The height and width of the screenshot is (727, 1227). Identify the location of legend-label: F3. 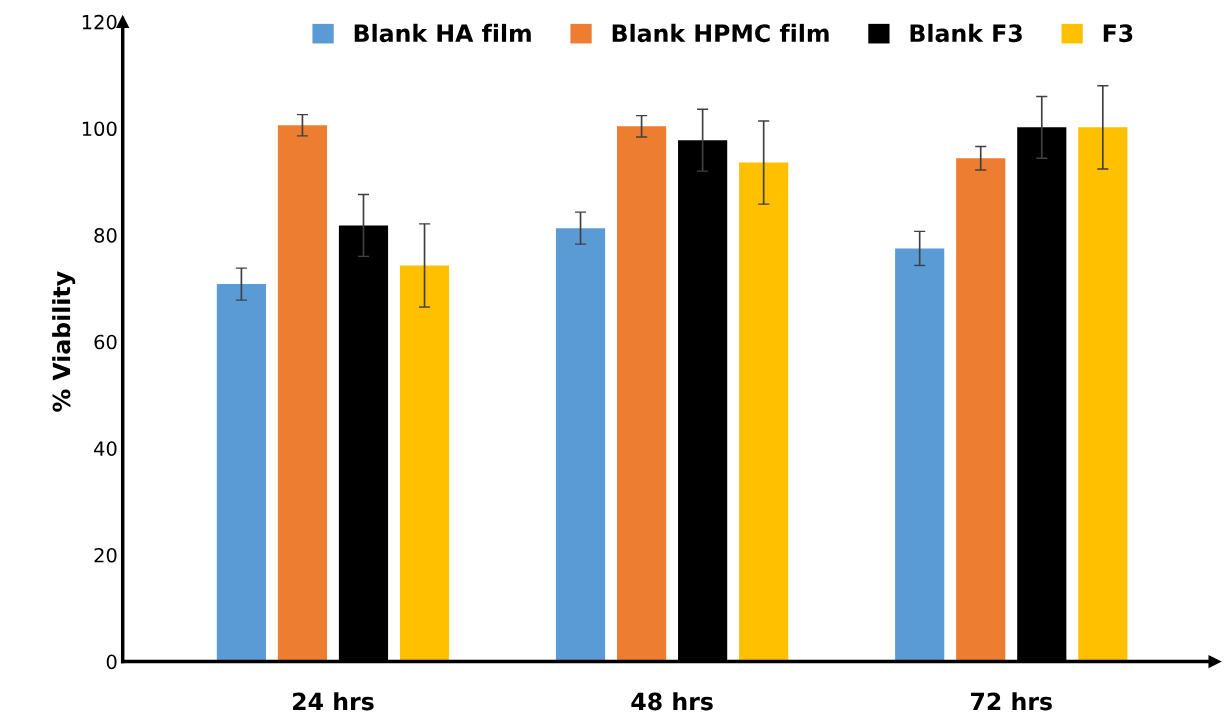
(1118, 33).